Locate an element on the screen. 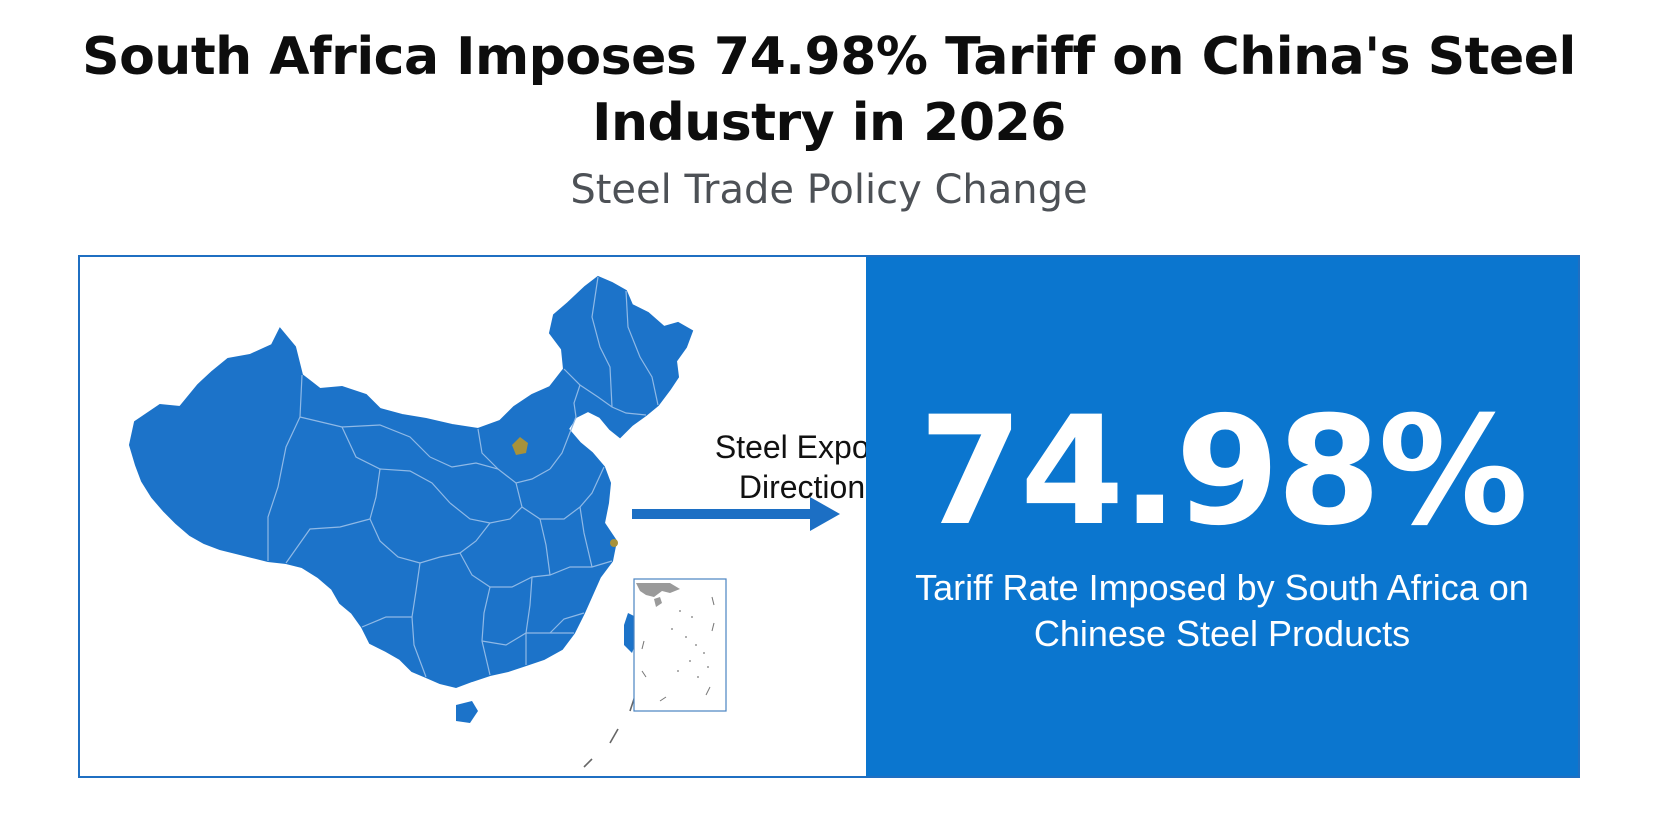  arrow-label: Steel Export Direction is located at coordinates (802, 467).